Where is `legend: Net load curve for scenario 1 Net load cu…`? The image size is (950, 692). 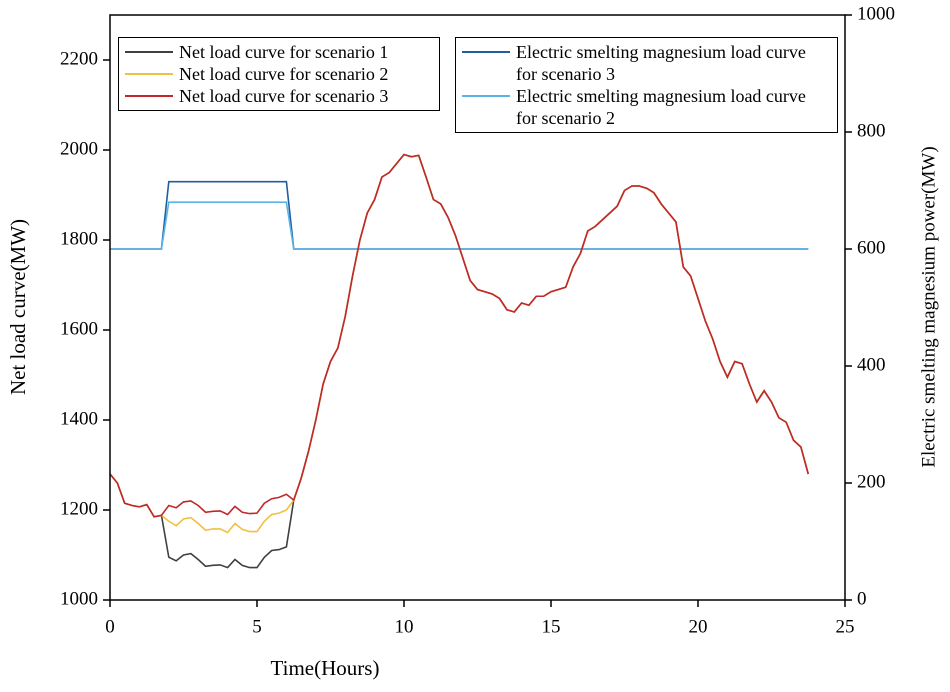
legend: Net load curve for scenario 1 Net load cu… is located at coordinates (279, 74).